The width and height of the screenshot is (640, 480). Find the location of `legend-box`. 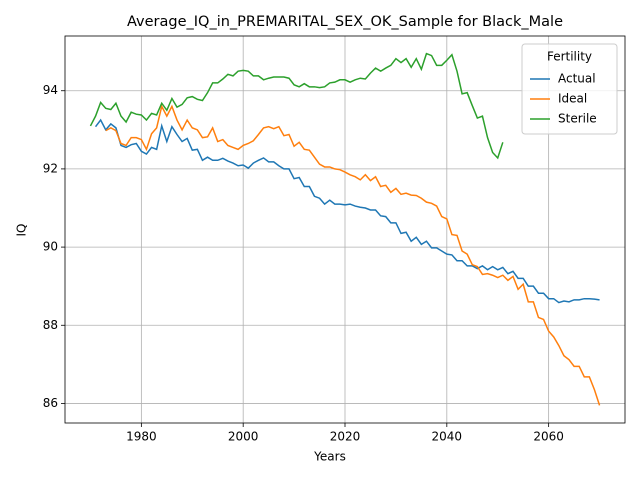

legend-box is located at coordinates (569, 89).